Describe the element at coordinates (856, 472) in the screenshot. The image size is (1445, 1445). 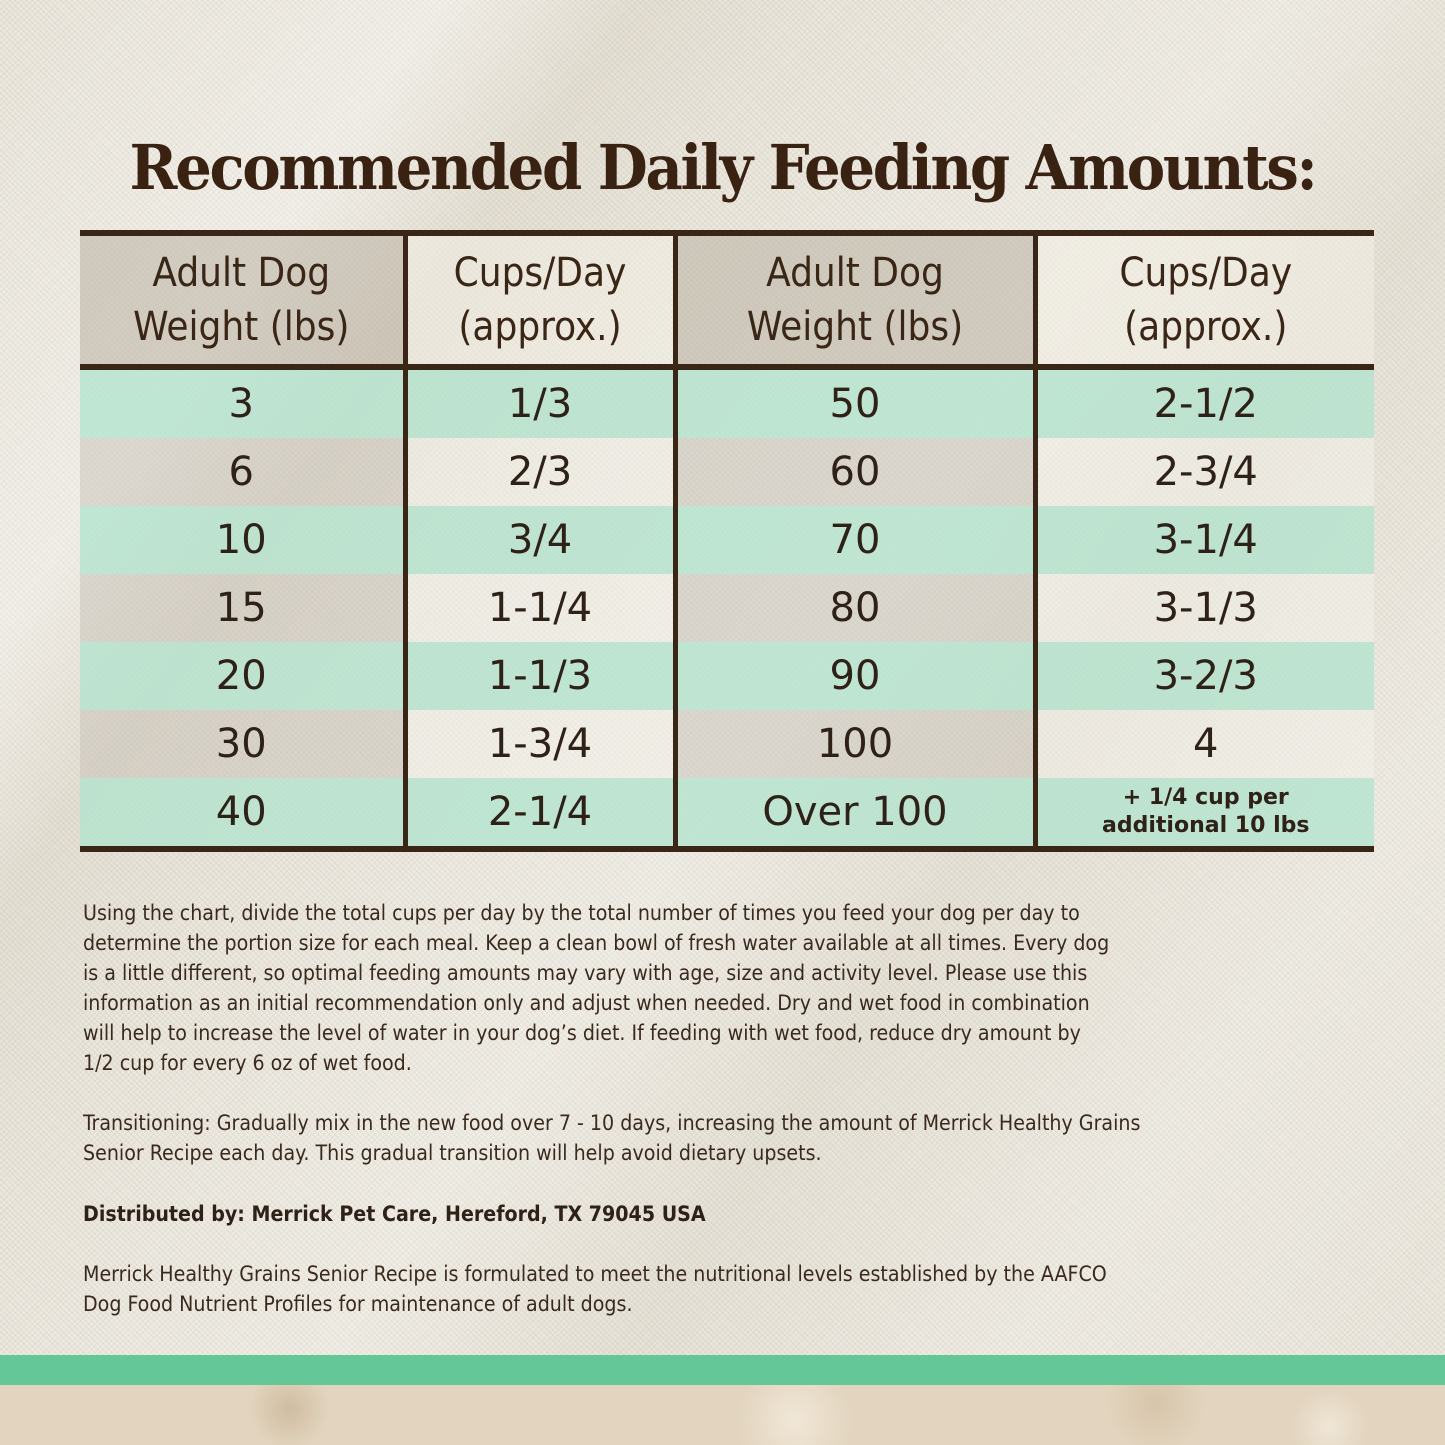
I see `weight-cell: 60` at that location.